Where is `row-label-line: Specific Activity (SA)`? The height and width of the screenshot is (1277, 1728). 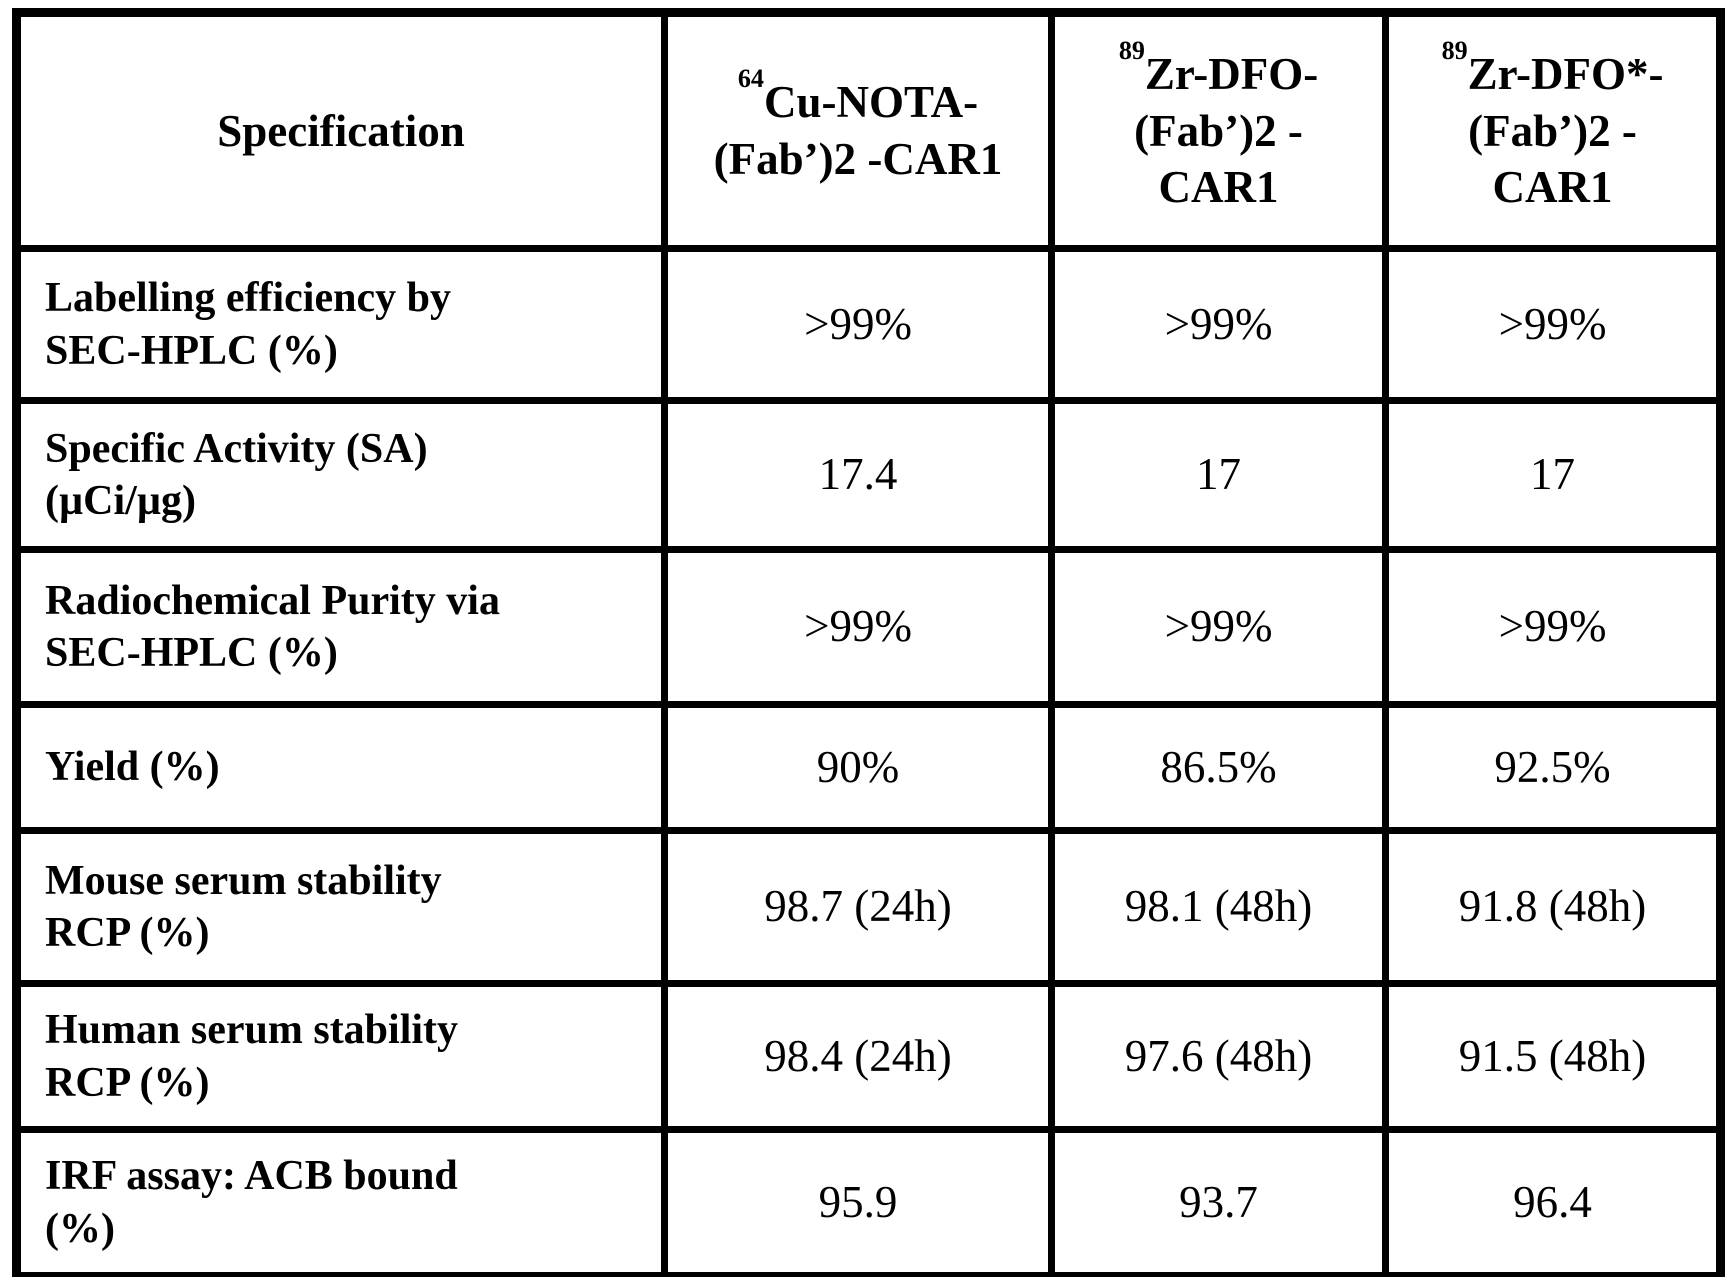 row-label-line: Specific Activity (SA) is located at coordinates (236, 448).